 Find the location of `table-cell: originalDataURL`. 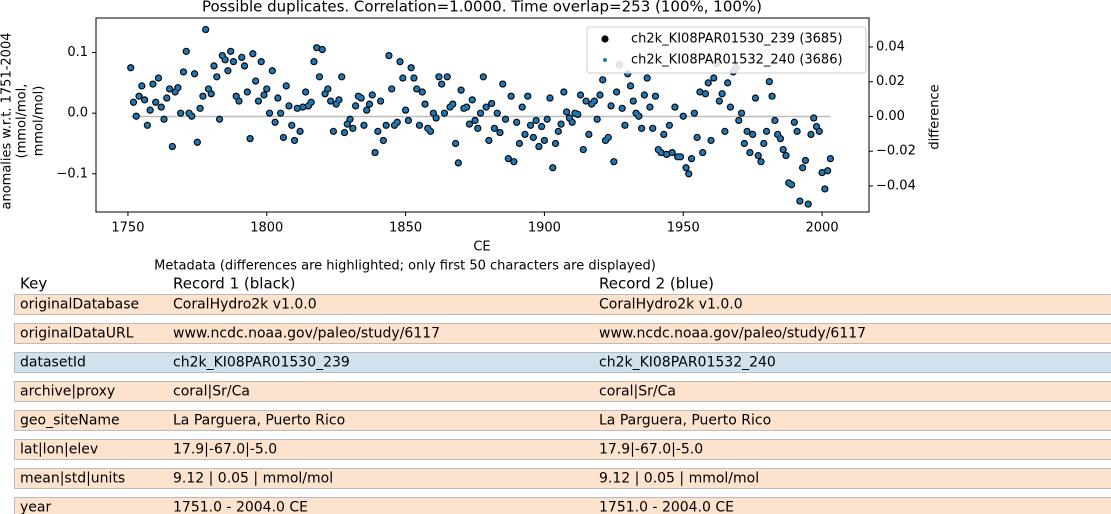

table-cell: originalDataURL is located at coordinates (77, 334).